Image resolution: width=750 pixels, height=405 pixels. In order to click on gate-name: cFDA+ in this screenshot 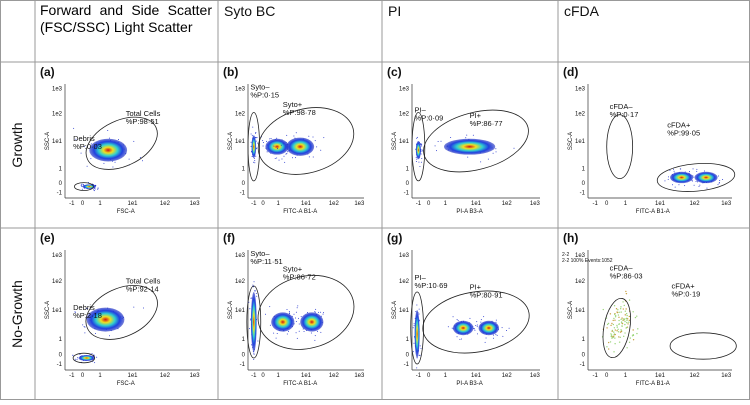, I will do `click(684, 285)`.